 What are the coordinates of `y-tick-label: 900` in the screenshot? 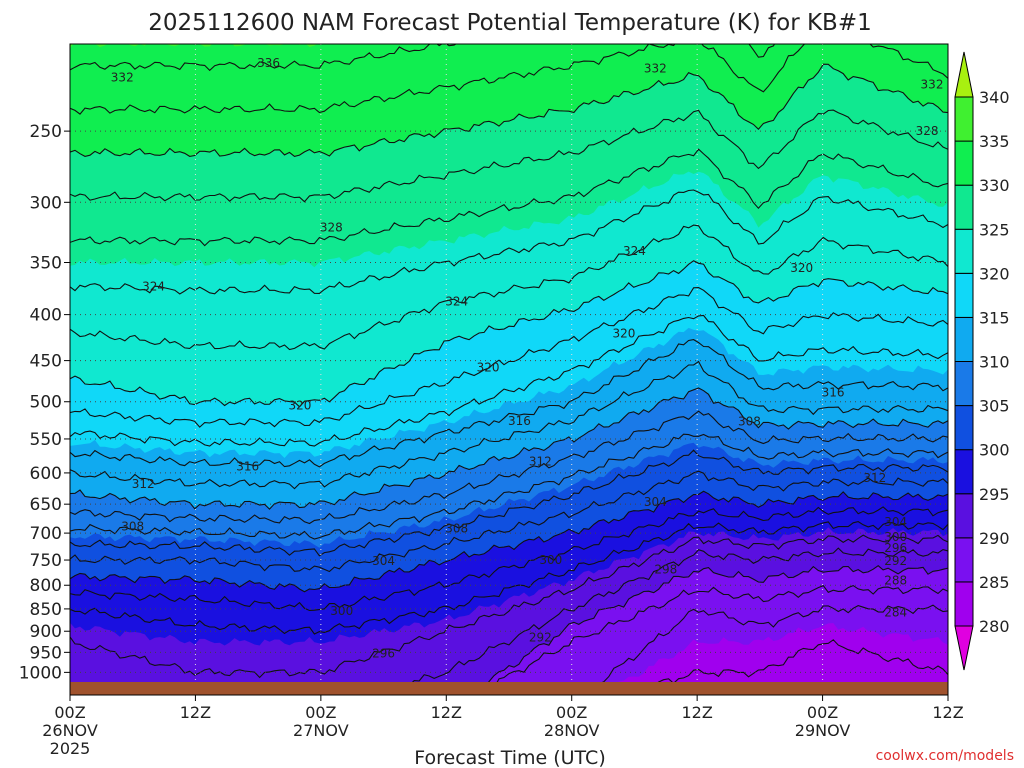 It's located at (46, 632).